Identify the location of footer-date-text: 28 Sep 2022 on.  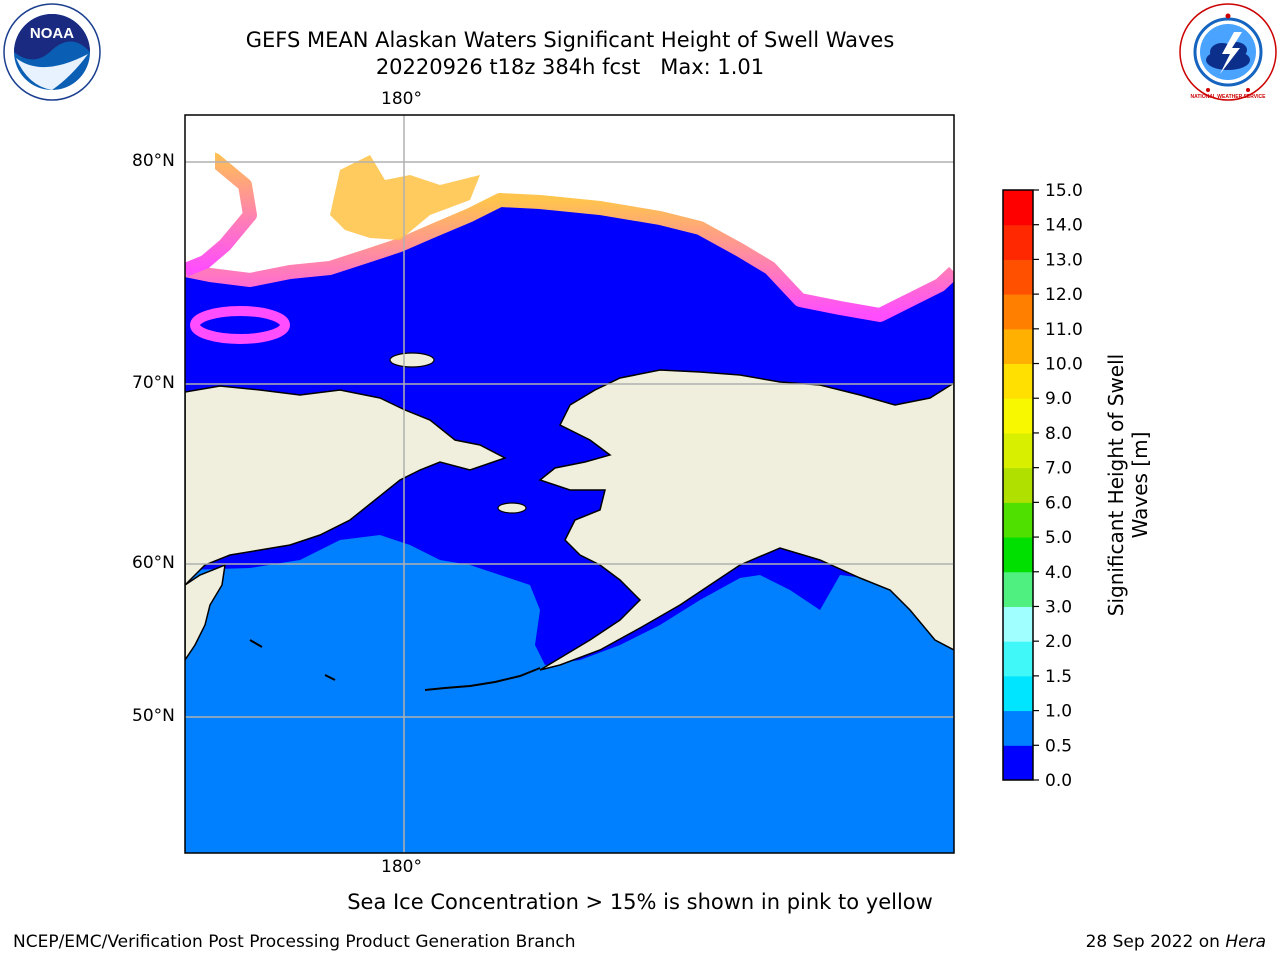
(1155, 942).